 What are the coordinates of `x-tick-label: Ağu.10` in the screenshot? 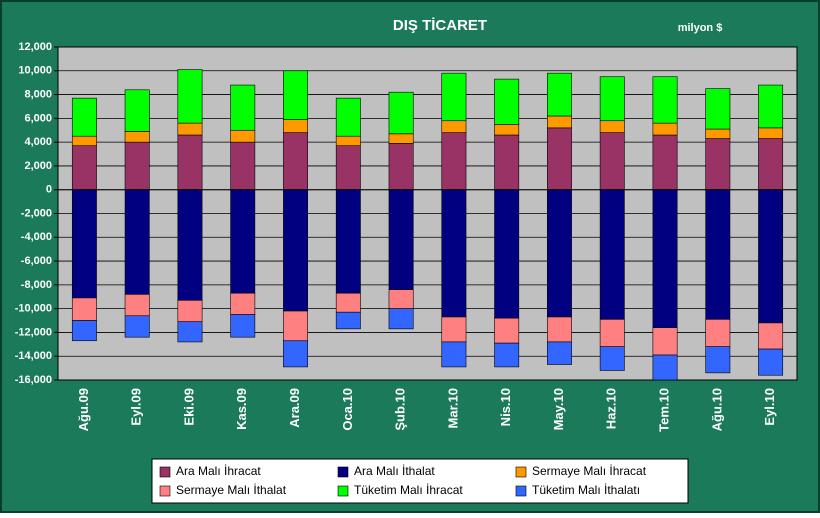 It's located at (716, 409).